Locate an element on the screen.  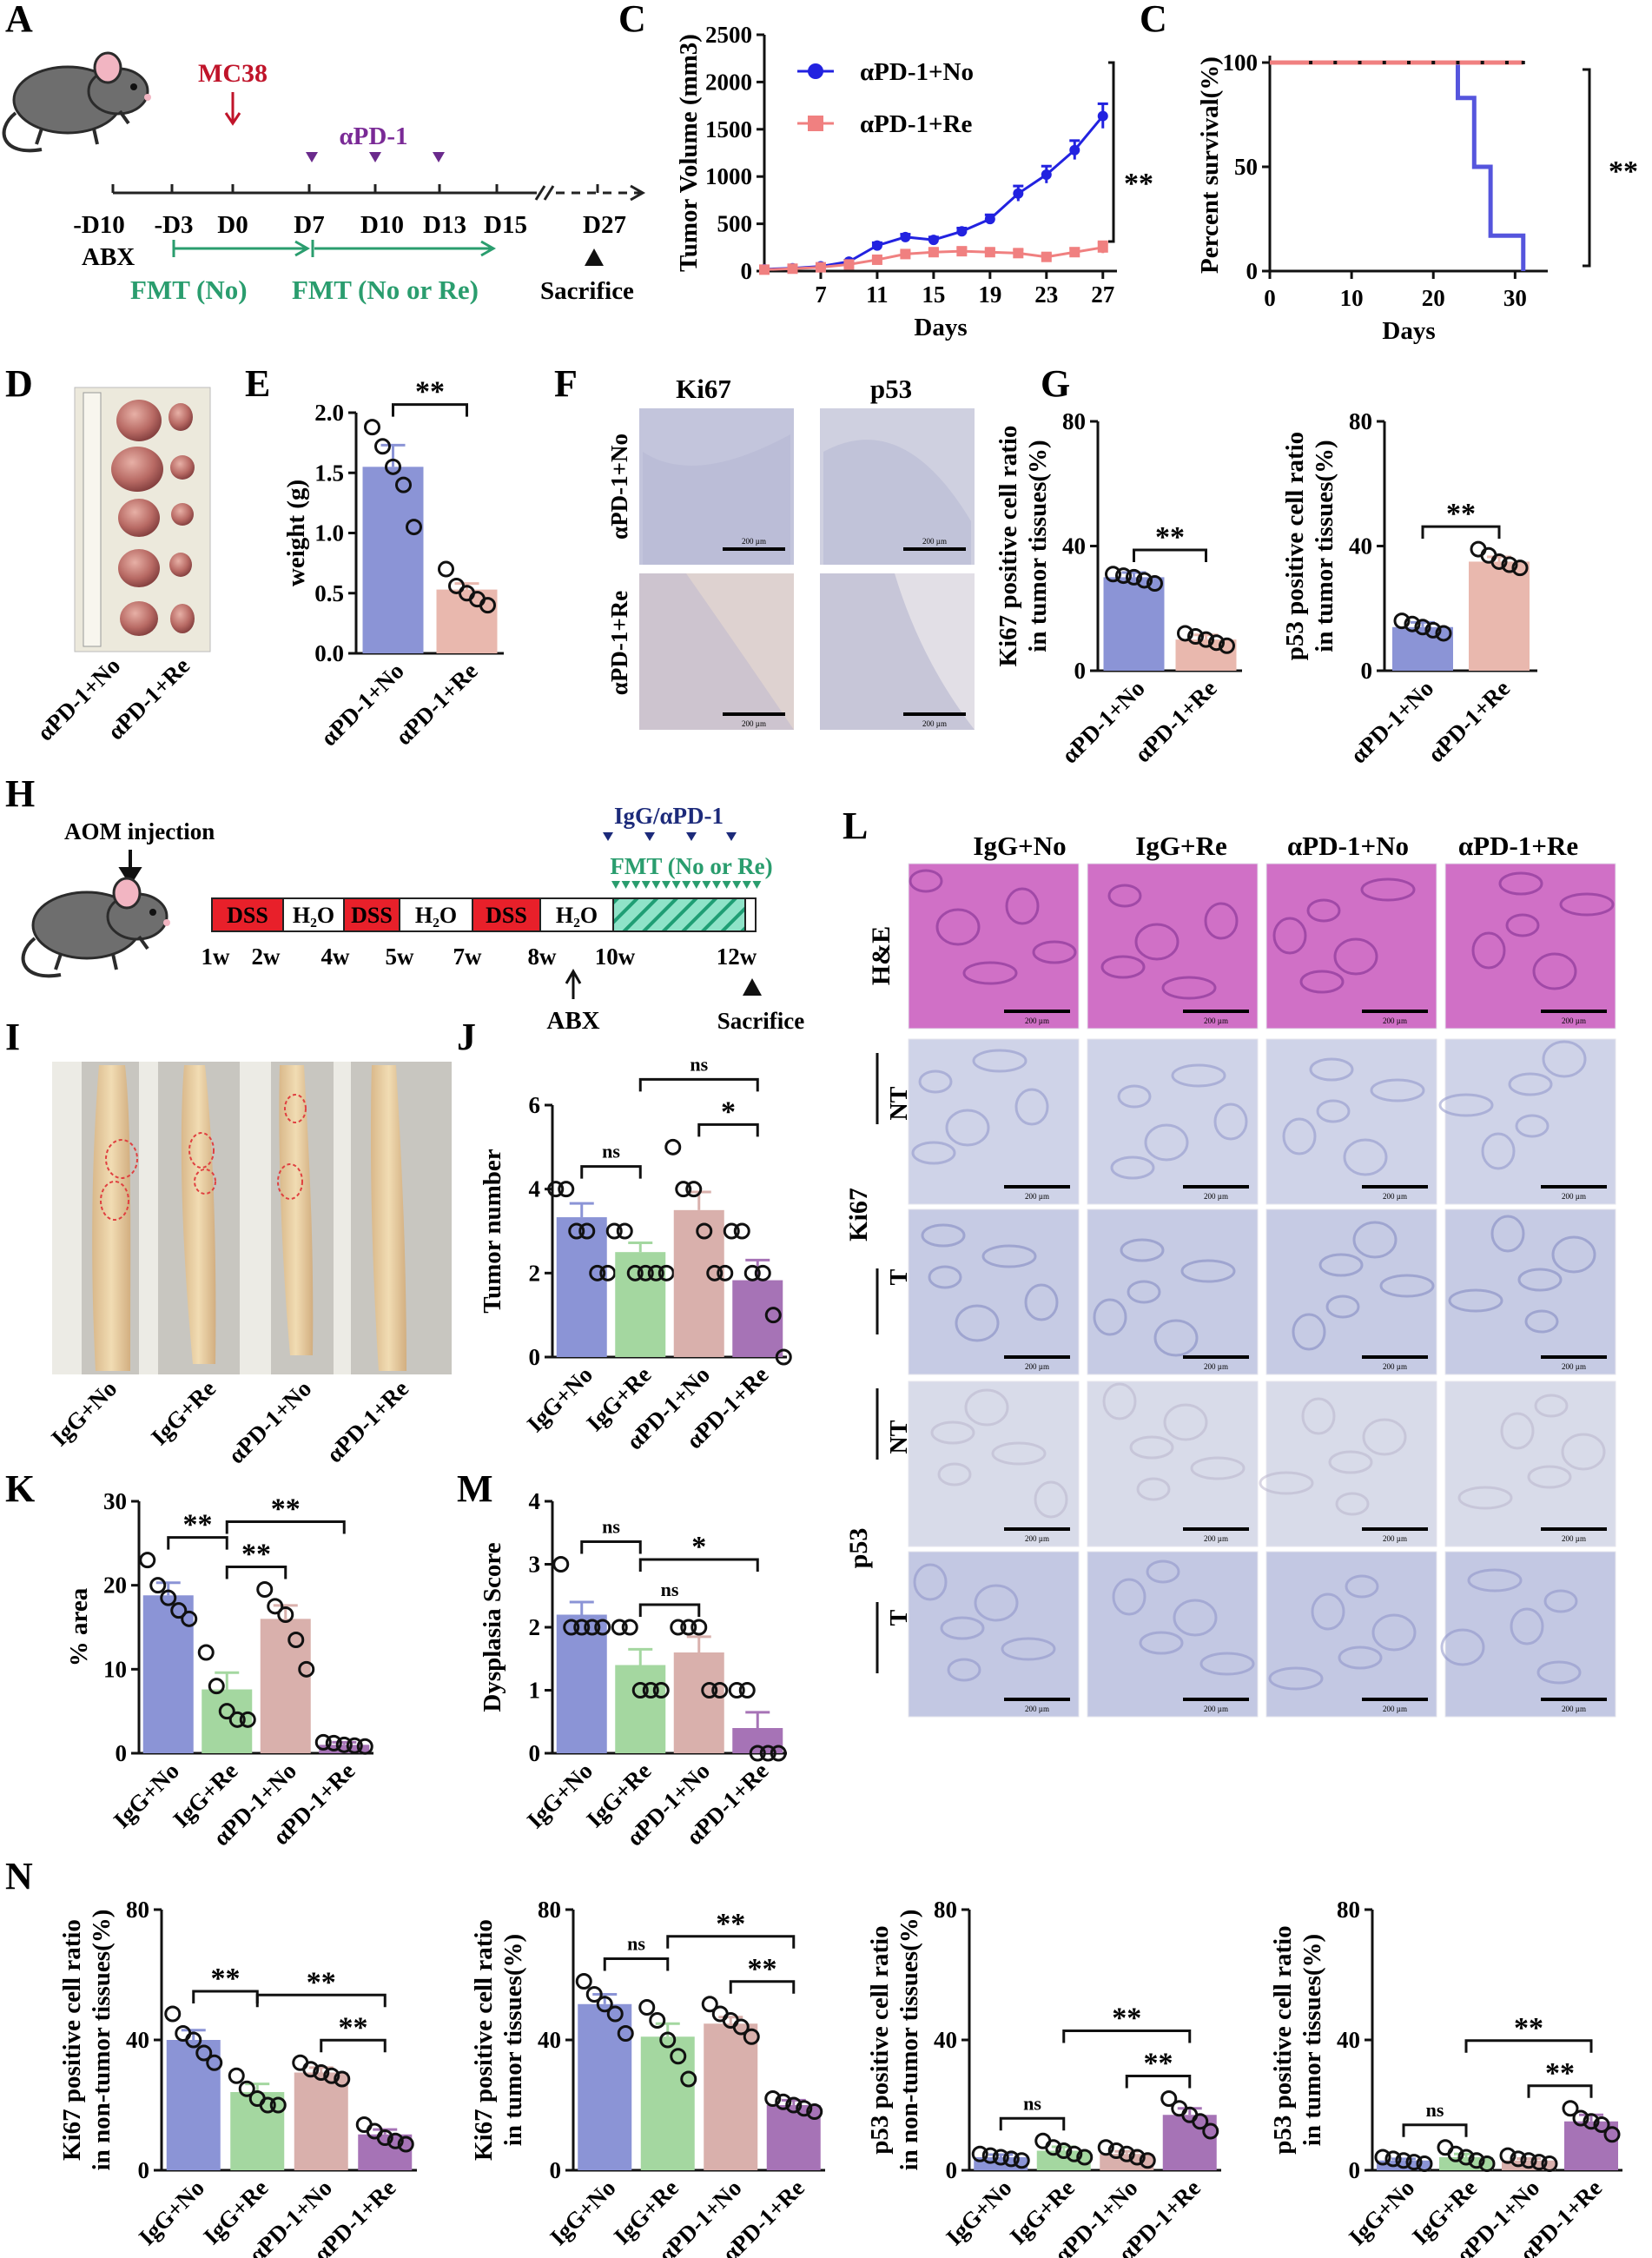
aom-label: AOM injection is located at coordinates (139, 831).